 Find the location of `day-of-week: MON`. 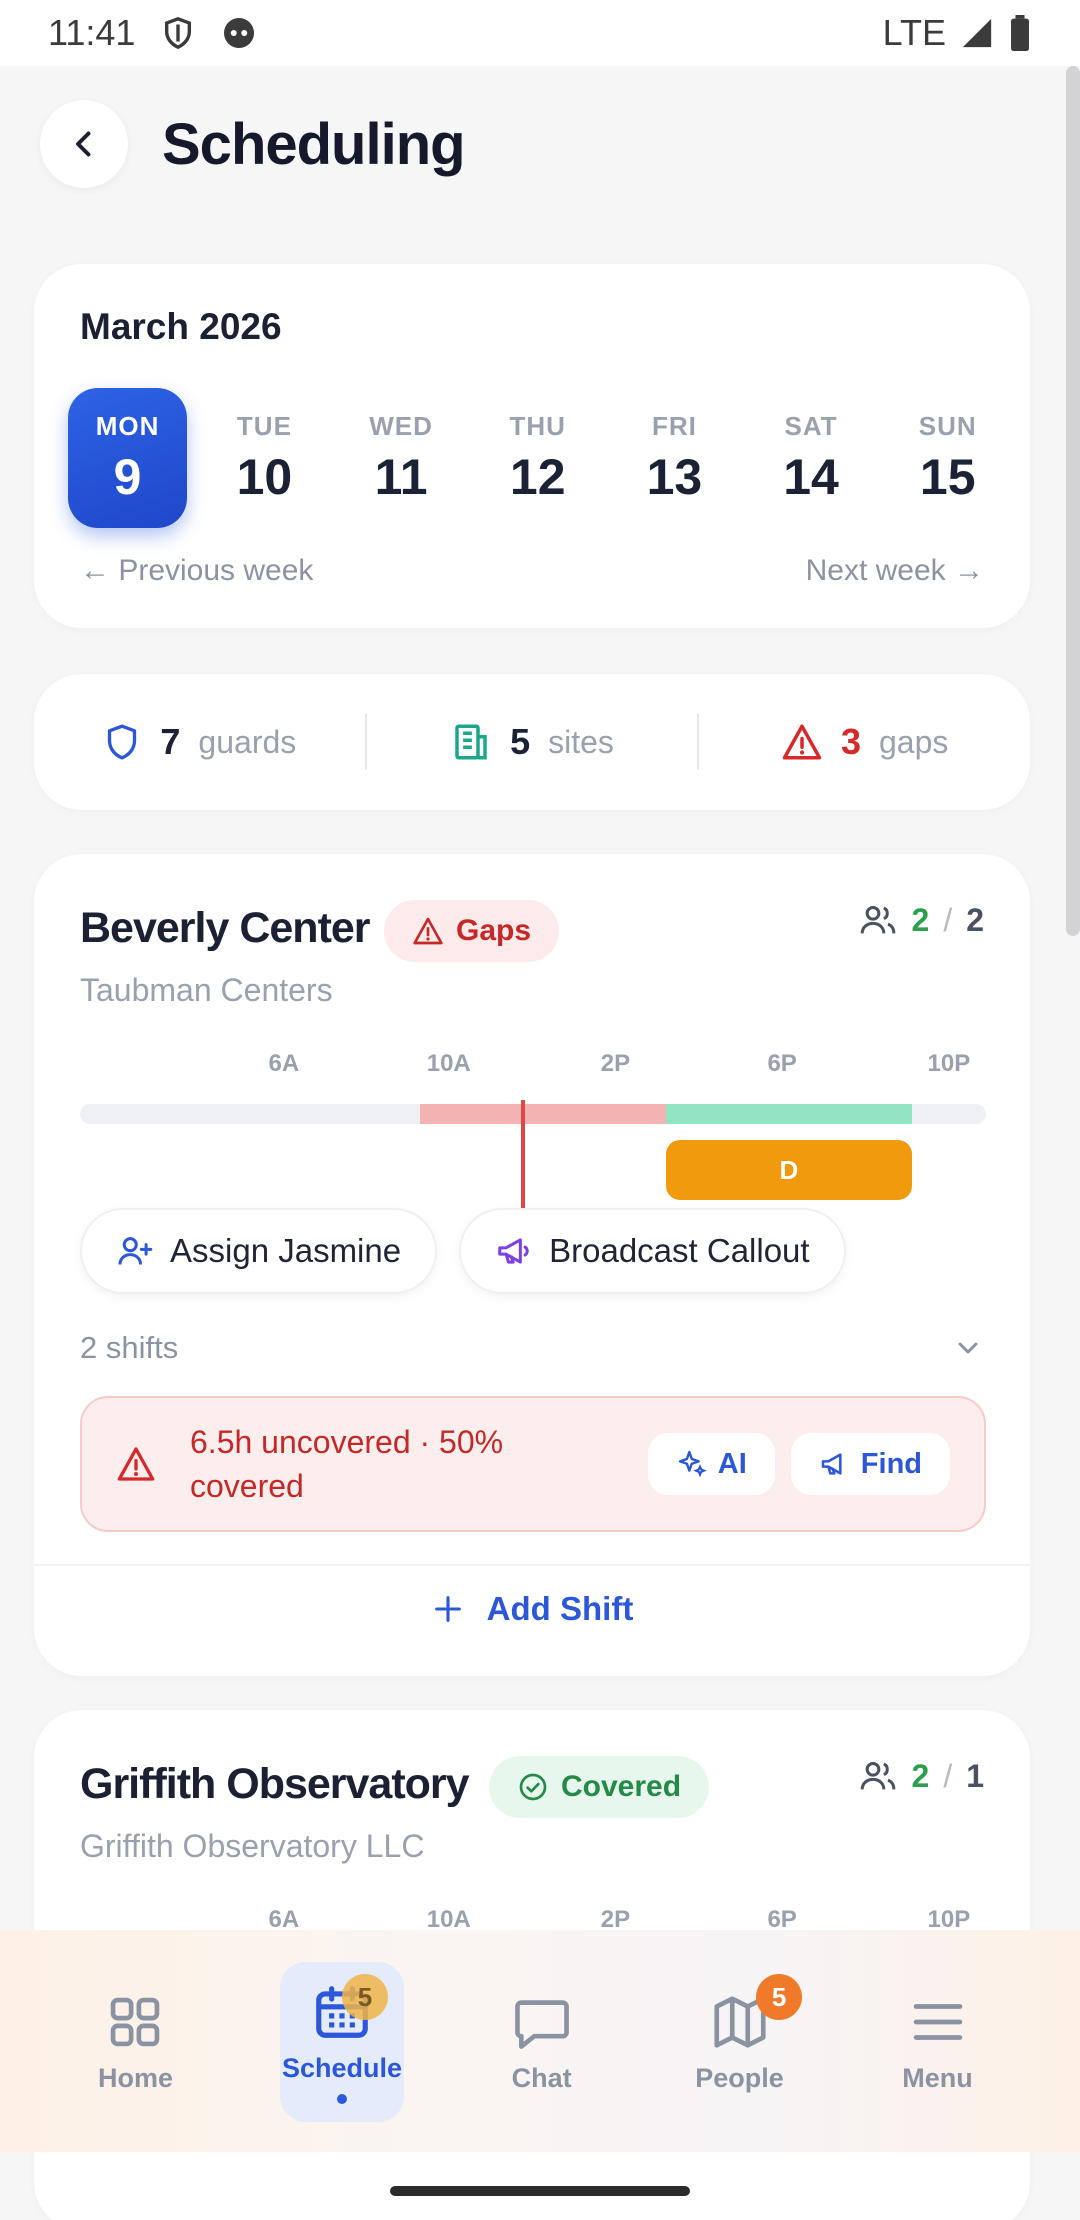

day-of-week: MON is located at coordinates (127, 425).